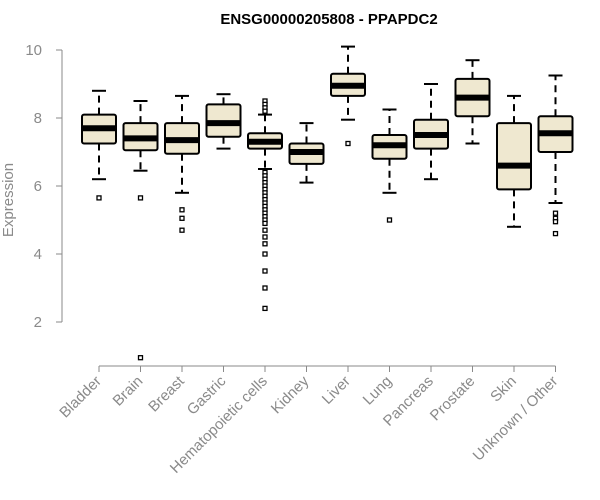 The width and height of the screenshot is (600, 500). Describe the element at coordinates (555, 155) in the screenshot. I see `box-unknown-other` at that location.